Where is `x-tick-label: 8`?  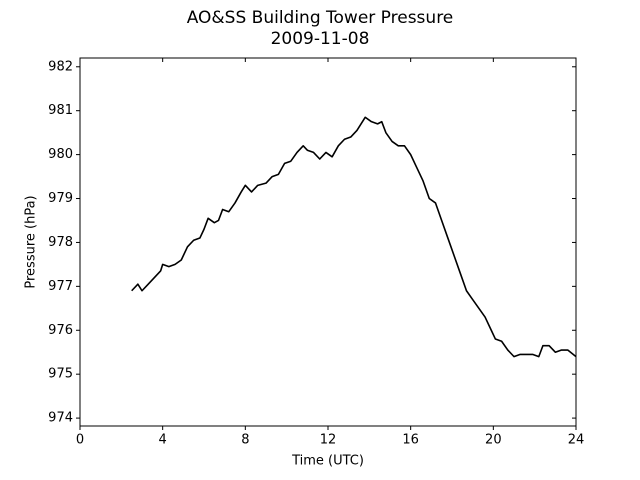 x-tick-label: 8 is located at coordinates (245, 440).